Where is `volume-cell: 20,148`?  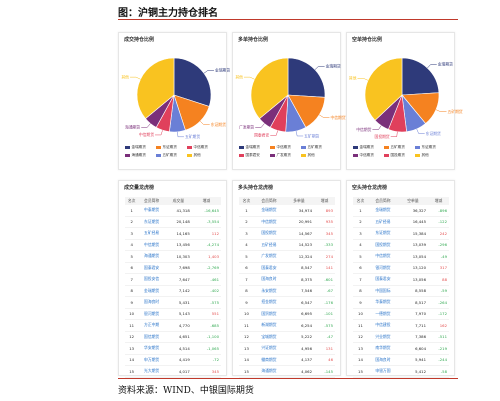
volume-cell: 20,148 is located at coordinates (178, 222).